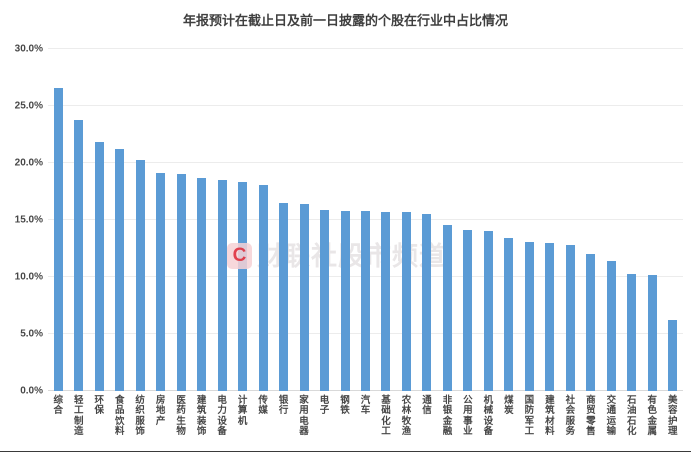 This screenshot has height=456, width=691. Describe the element at coordinates (140, 275) in the screenshot. I see `bar-纺织服饰` at that location.